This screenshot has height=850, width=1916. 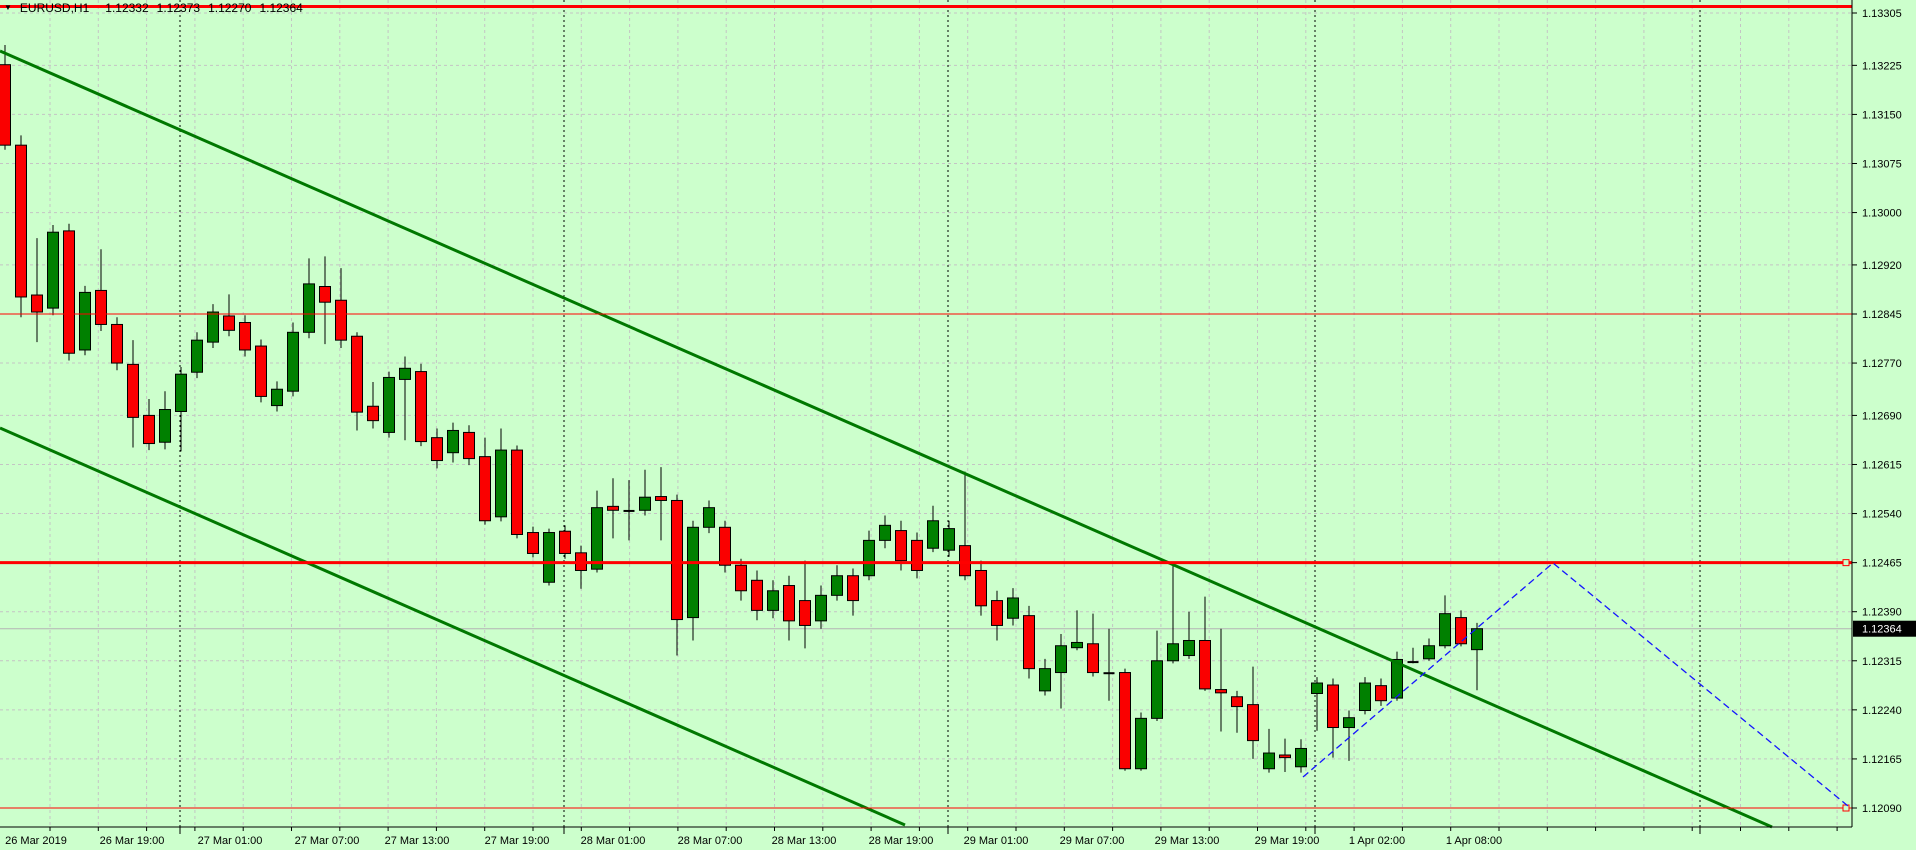 I want to click on price-axis-label: 1.12690, so click(x=1882, y=416).